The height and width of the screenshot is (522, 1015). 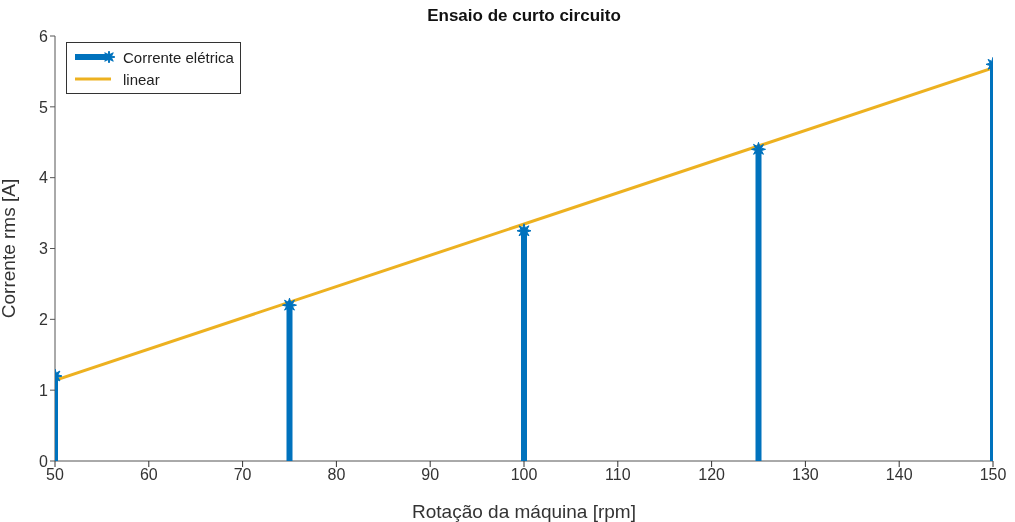 I want to click on x-tick-label: 150, so click(x=993, y=475).